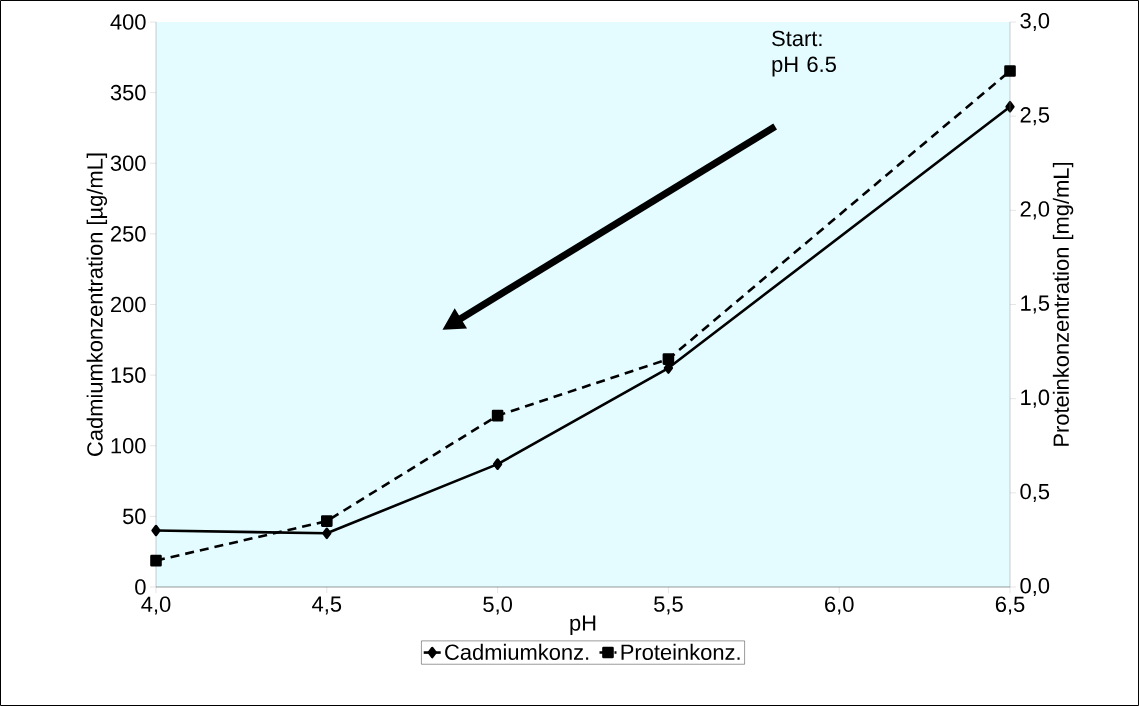 This screenshot has width=1139, height=706. What do you see at coordinates (497, 605) in the screenshot?
I see `x-tick-label: 5,0` at bounding box center [497, 605].